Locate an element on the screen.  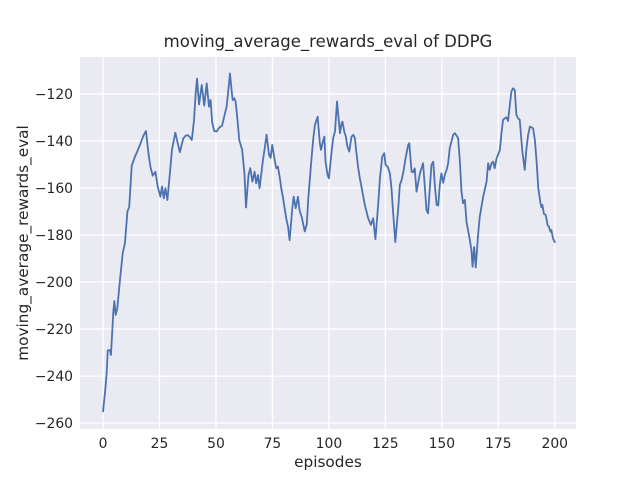
x-axis-label: episodes is located at coordinates (328, 462).